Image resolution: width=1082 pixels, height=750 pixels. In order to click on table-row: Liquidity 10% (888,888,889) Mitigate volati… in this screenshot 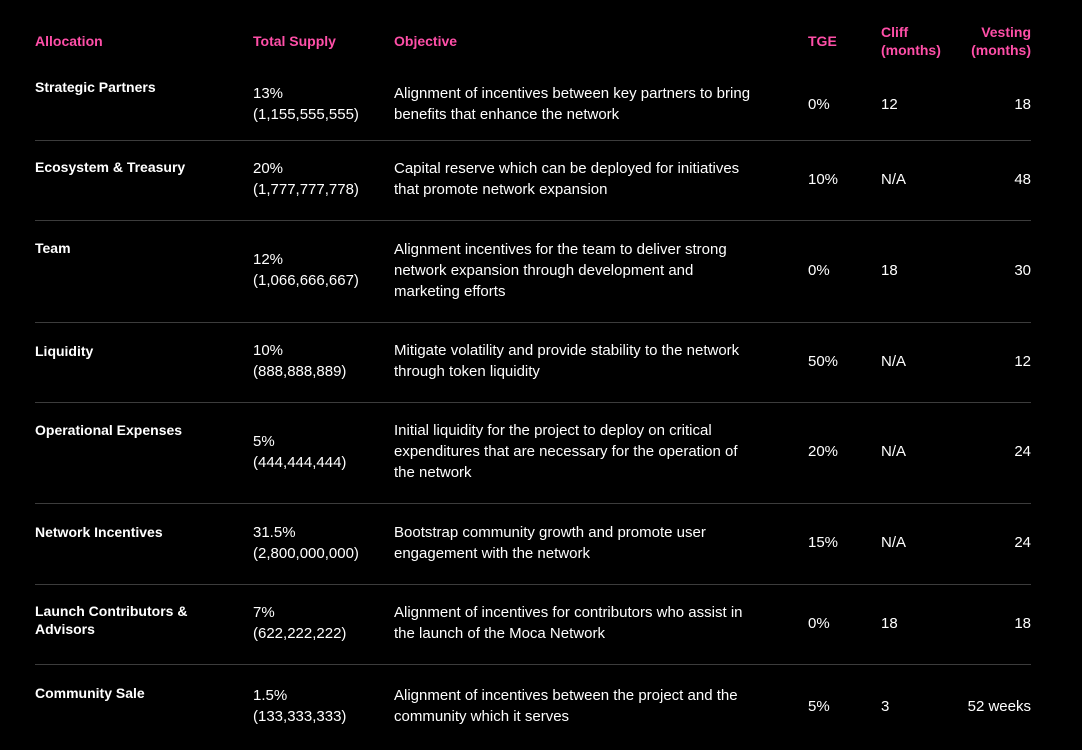, I will do `click(533, 362)`.